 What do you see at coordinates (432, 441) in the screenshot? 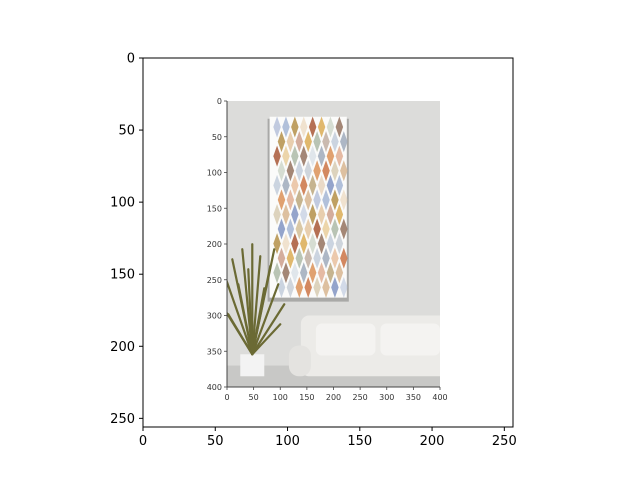
I see `x-tick-label: 200` at bounding box center [432, 441].